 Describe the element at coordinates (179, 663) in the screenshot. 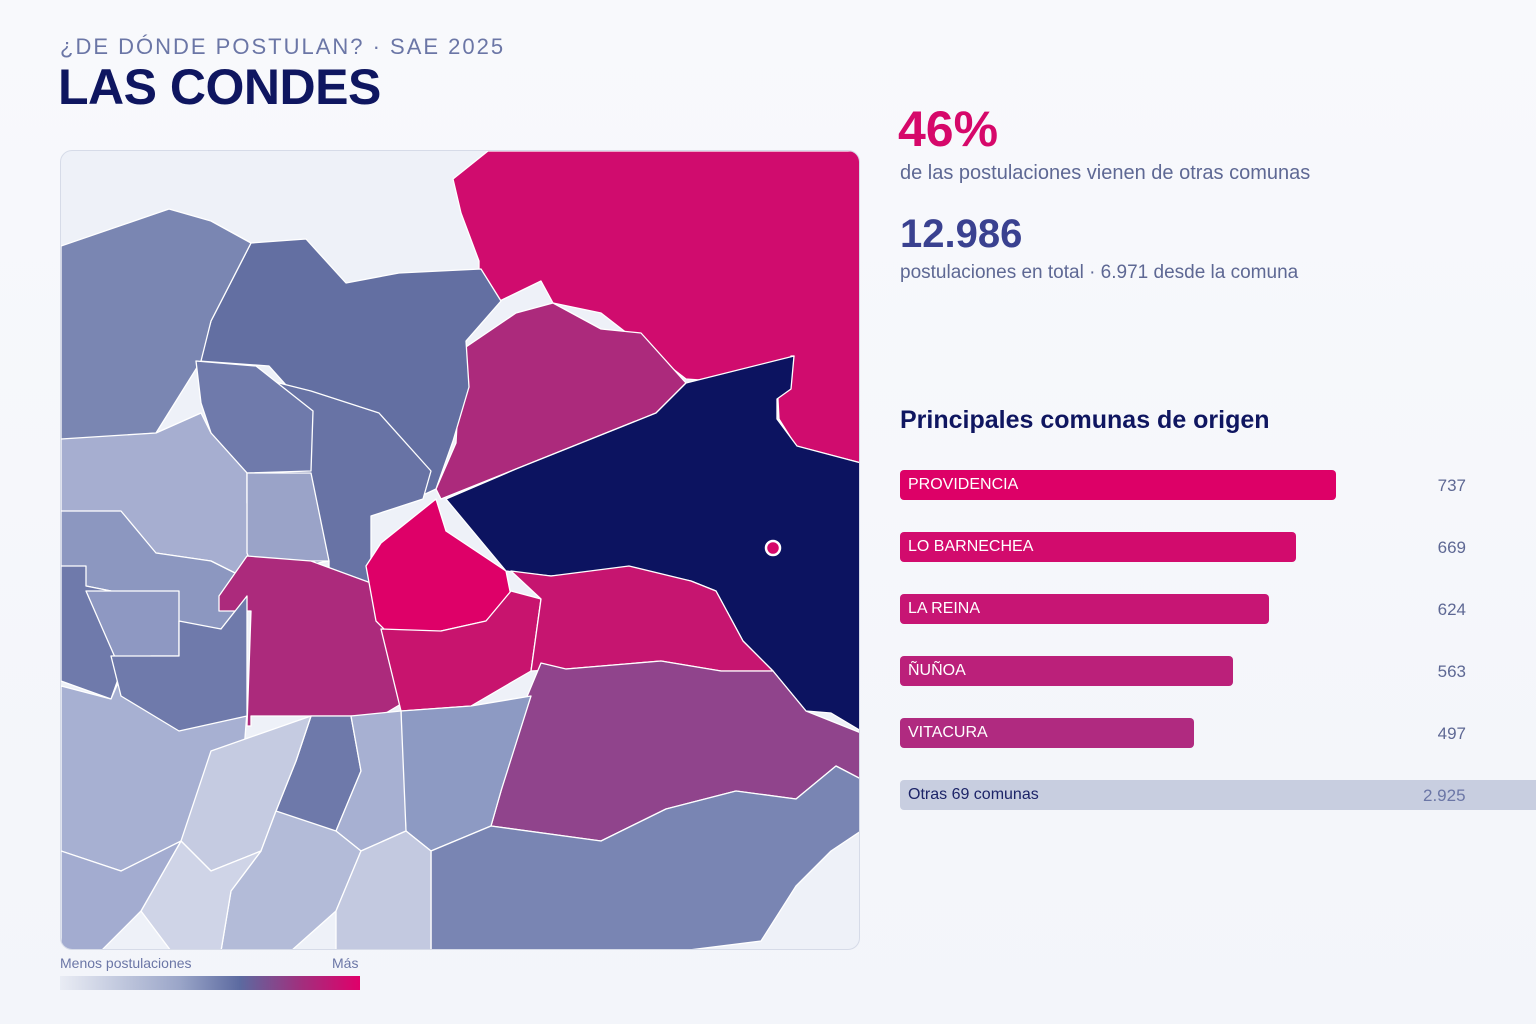

I see `map-region-pedro-aguirre` at that location.